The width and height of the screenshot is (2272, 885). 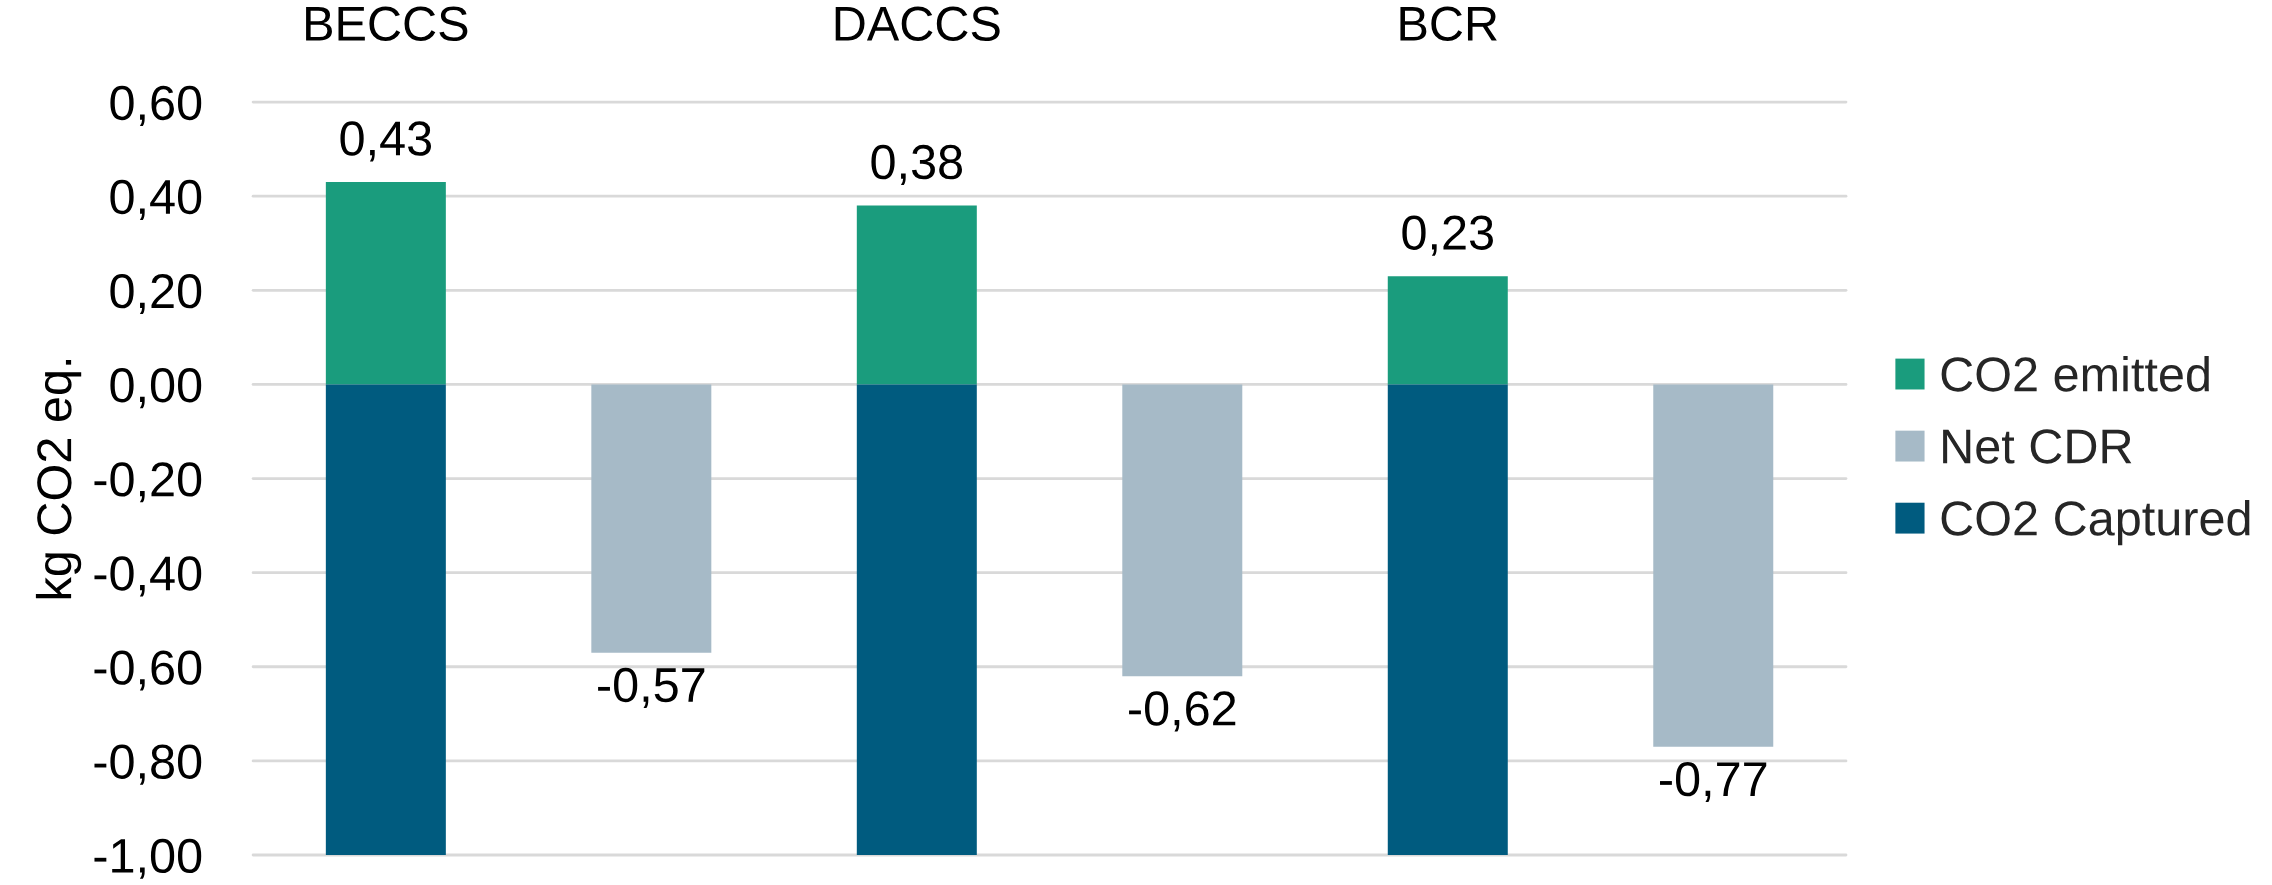 I want to click on y-tick-label: -1,00, so click(x=148, y=858).